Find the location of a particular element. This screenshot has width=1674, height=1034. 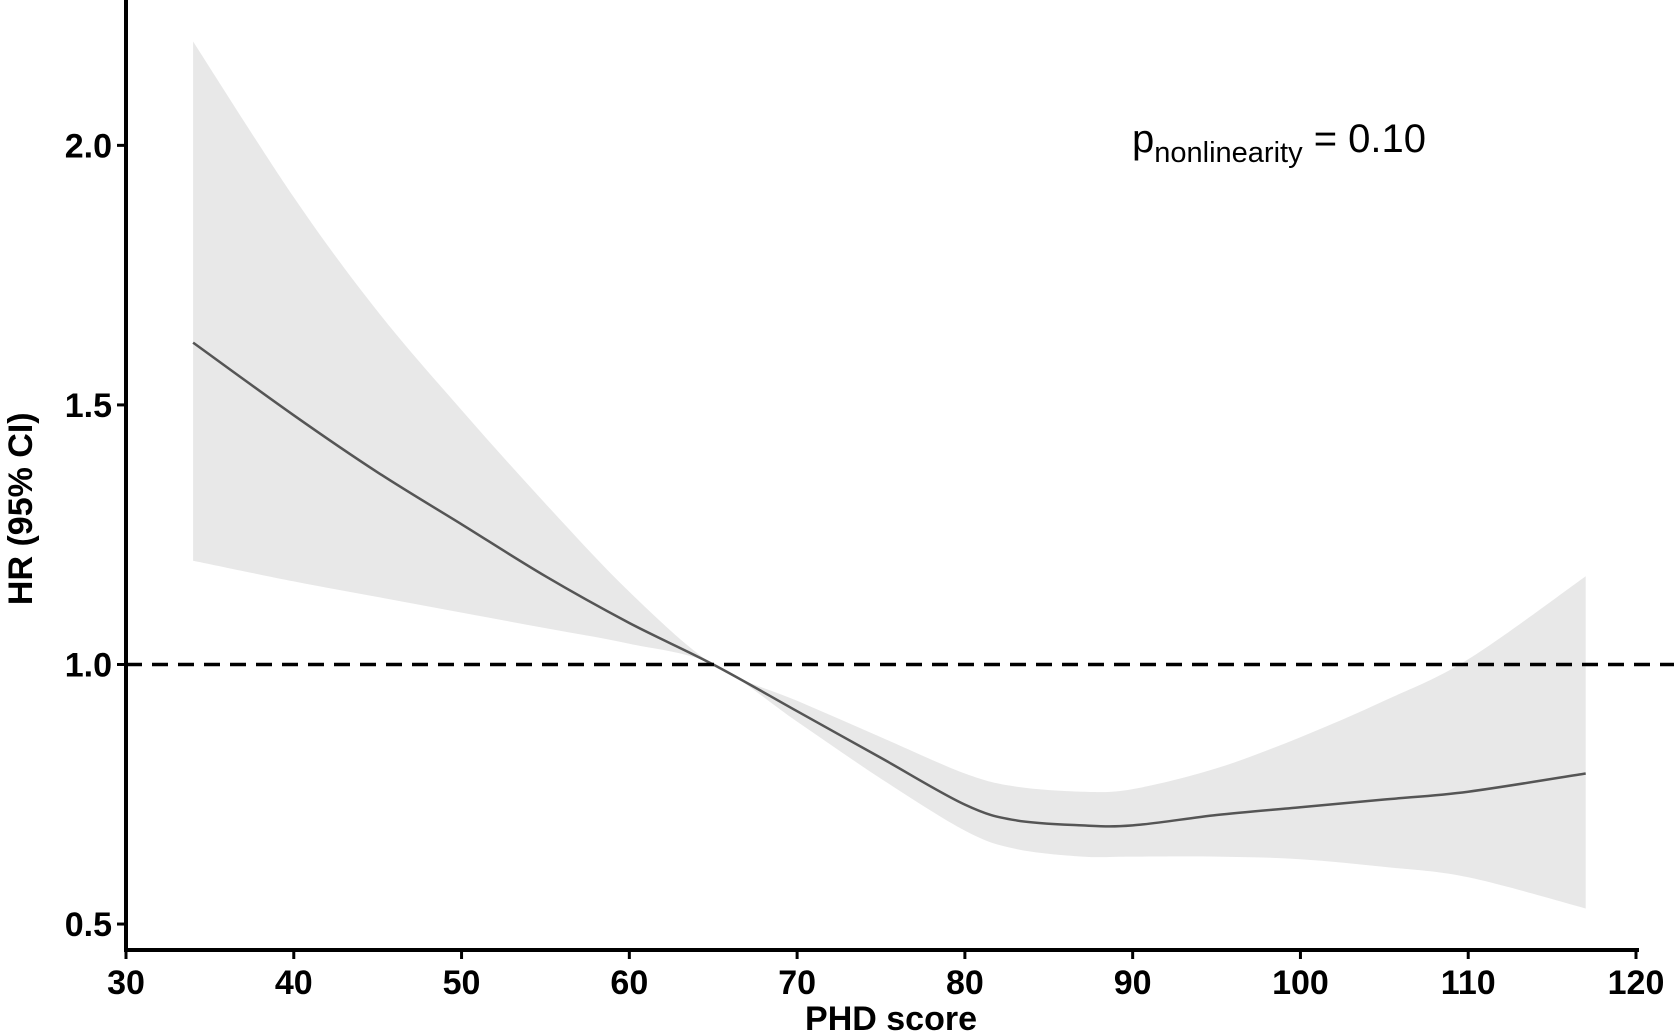

x-tick-label: 70 is located at coordinates (797, 983).